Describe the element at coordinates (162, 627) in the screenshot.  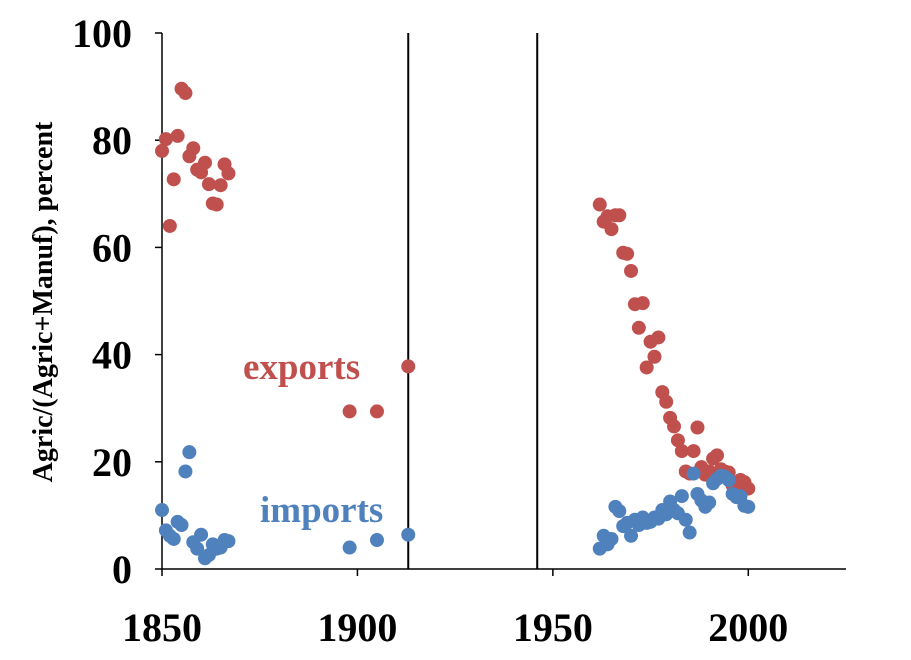
I see `x-tick-label: 1850` at that location.